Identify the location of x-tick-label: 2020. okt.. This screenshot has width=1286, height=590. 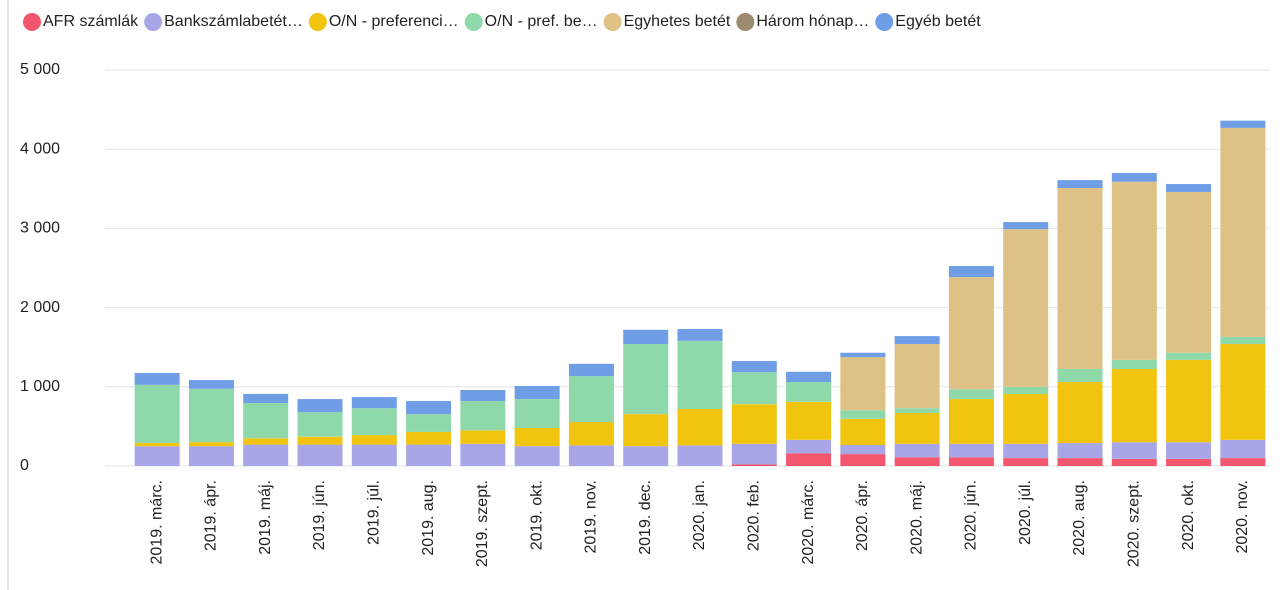
(1188, 515).